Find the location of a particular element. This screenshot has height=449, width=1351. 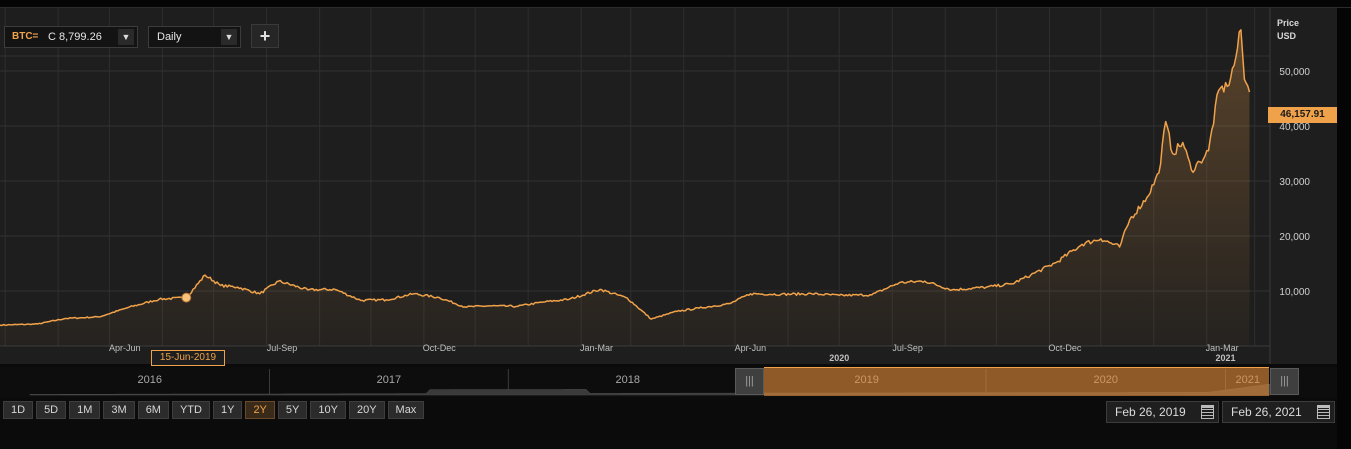

start-date-field: Feb 26, 2019 is located at coordinates (1162, 412).